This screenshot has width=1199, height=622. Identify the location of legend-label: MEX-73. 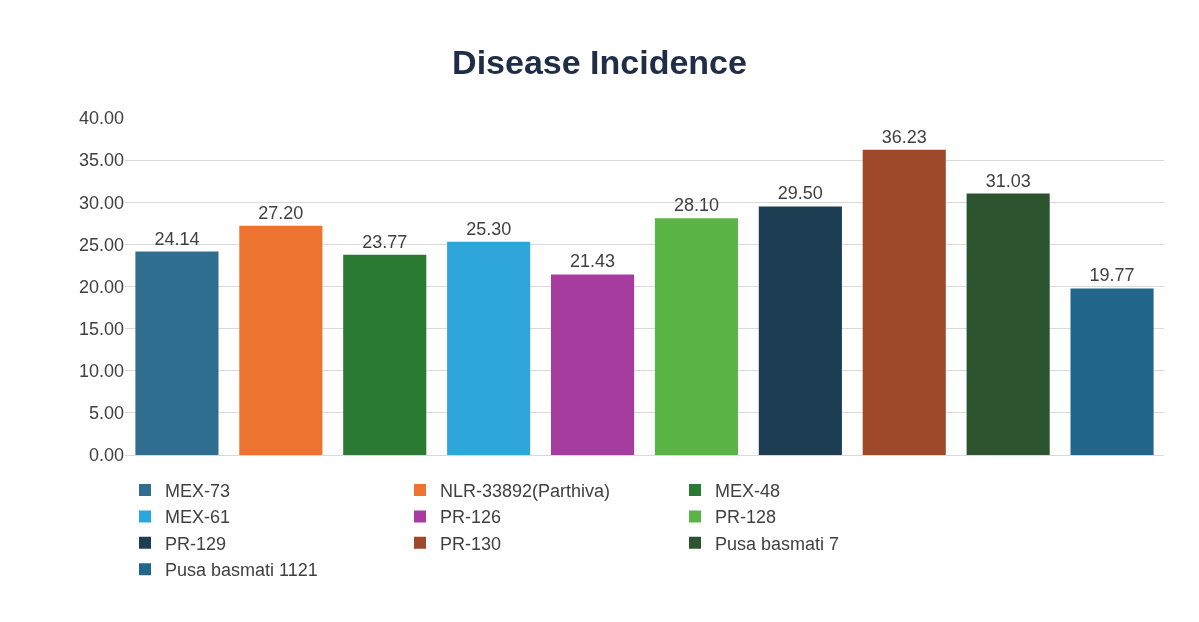
(198, 491).